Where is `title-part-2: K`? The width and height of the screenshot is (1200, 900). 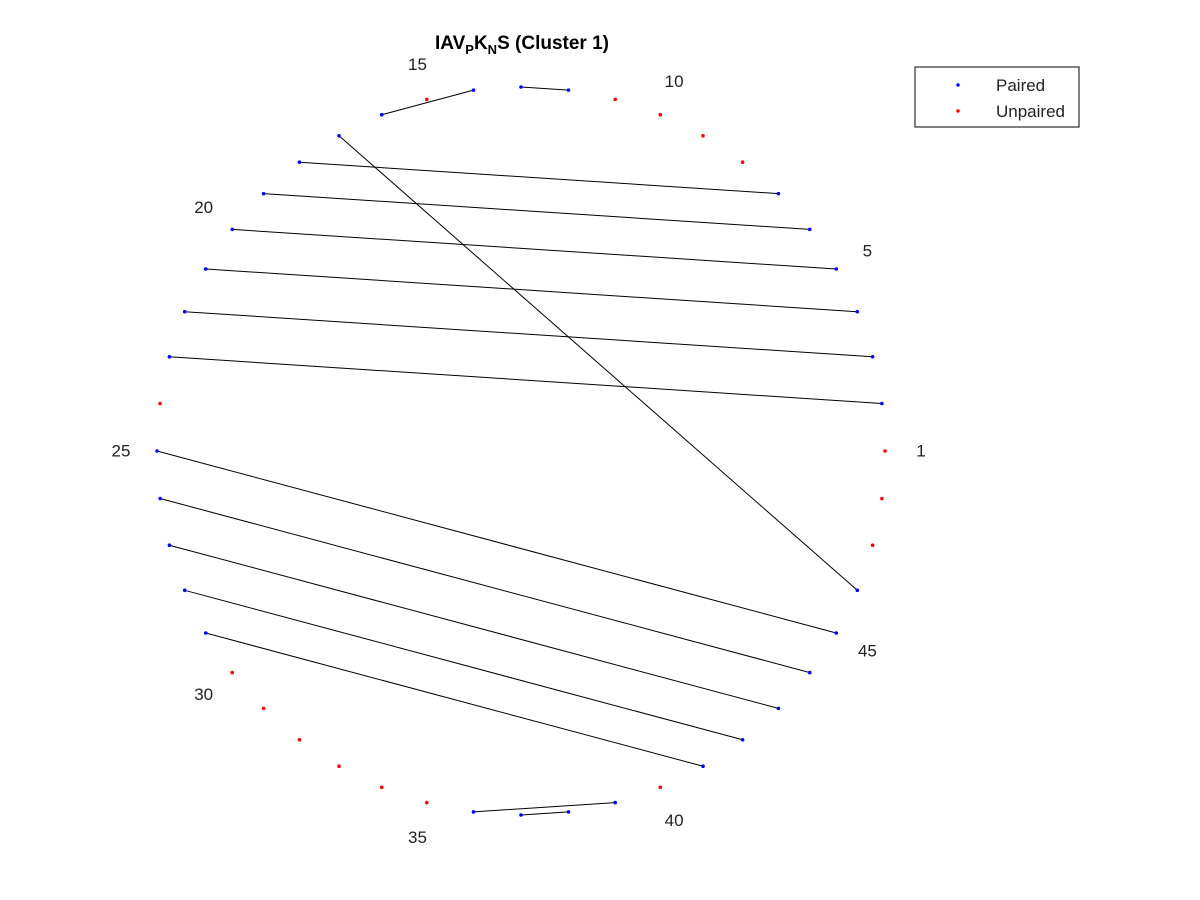 title-part-2: K is located at coordinates (481, 43).